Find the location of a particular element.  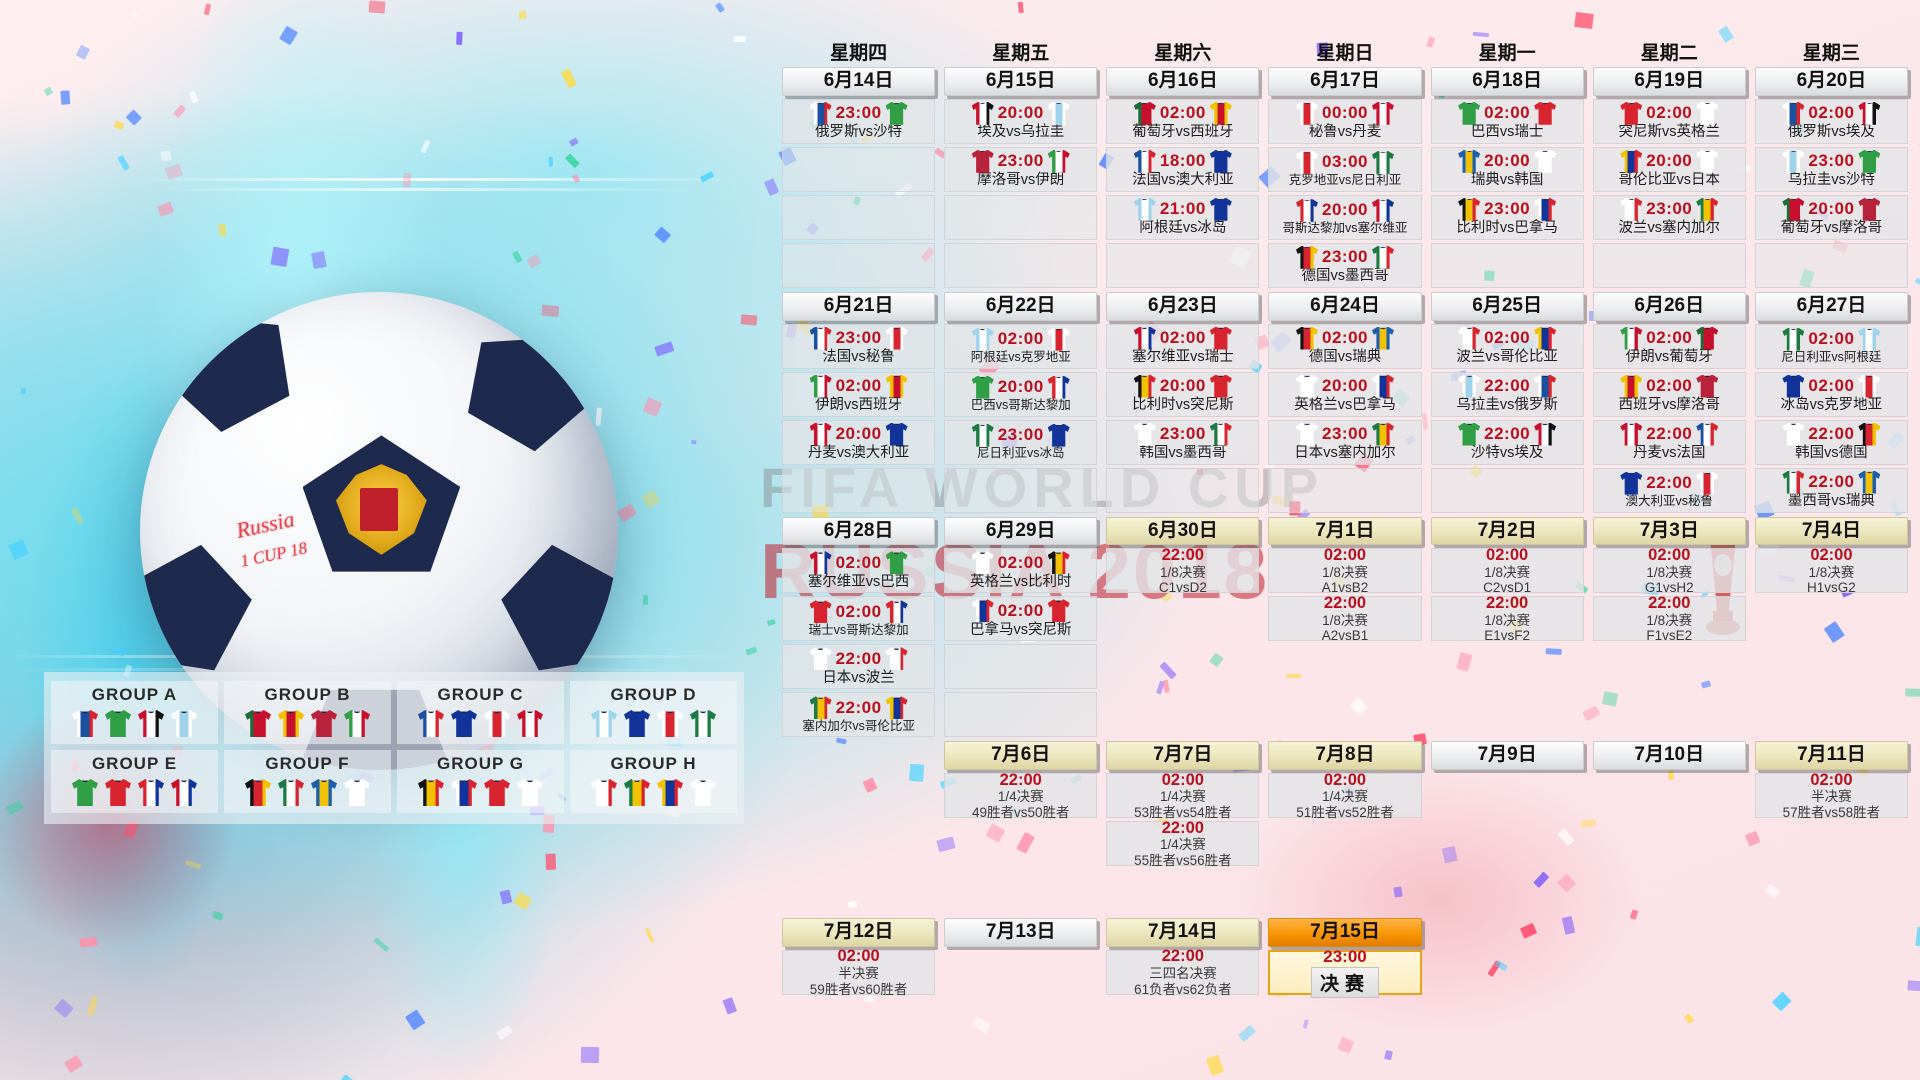

date-header: 6月21日 is located at coordinates (859, 306).